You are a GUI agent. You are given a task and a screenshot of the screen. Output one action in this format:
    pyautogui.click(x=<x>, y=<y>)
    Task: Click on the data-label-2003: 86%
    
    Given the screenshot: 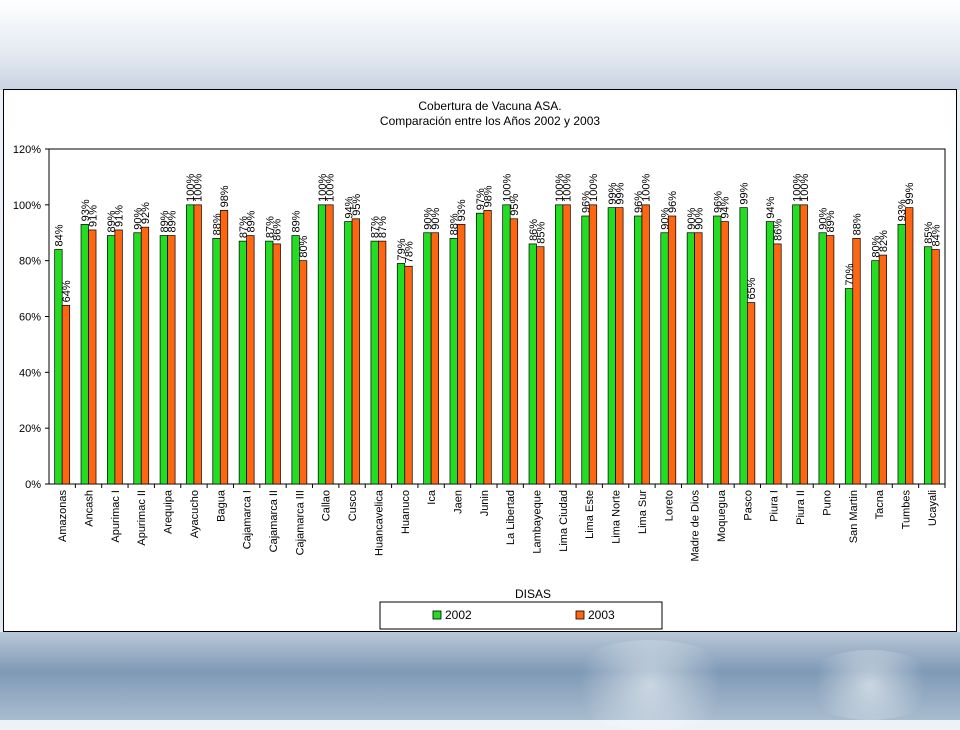 What is the action you would take?
    pyautogui.click(x=278, y=230)
    